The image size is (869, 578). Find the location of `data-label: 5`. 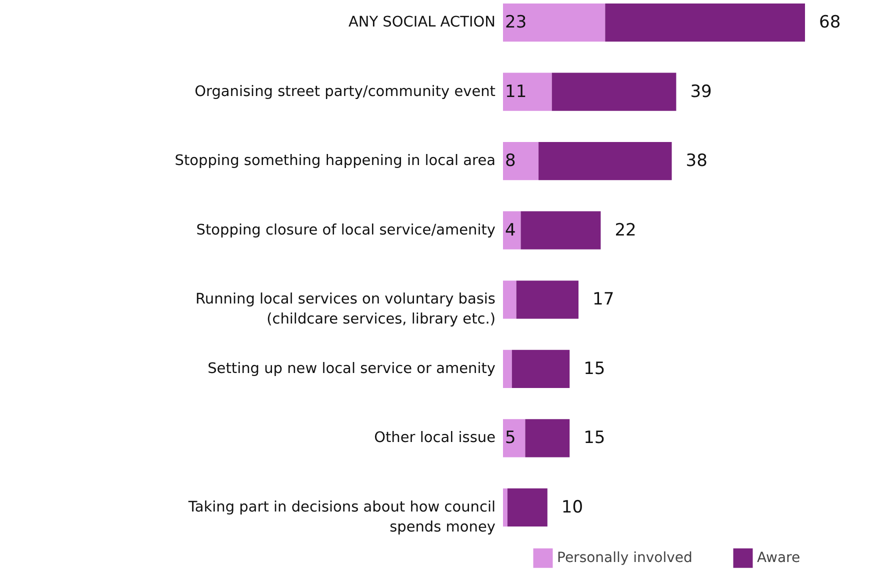

data-label: 5 is located at coordinates (510, 438).